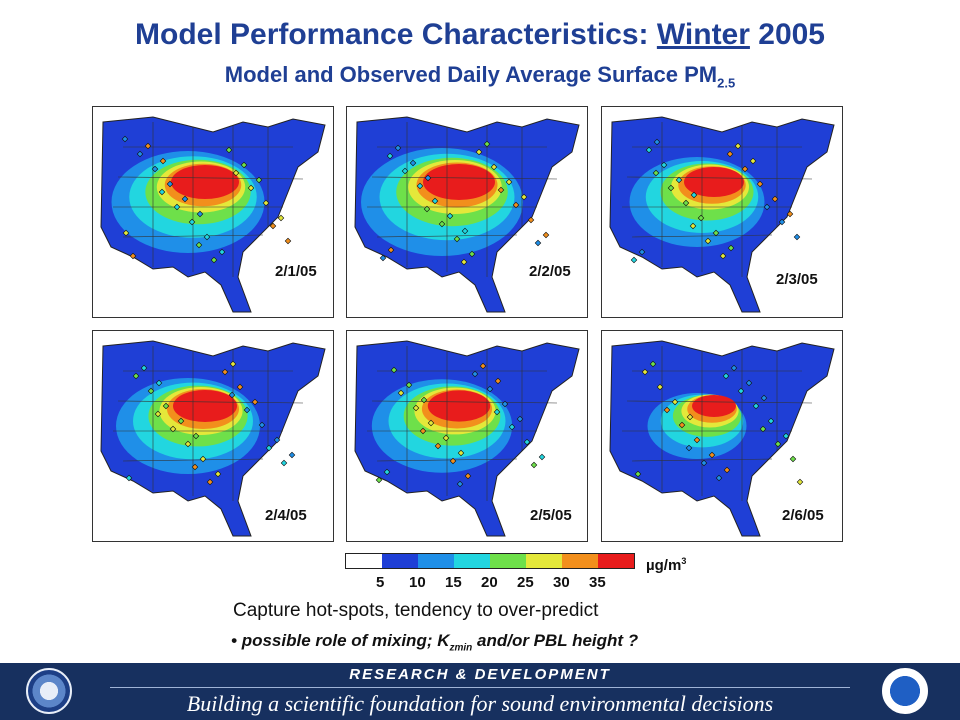  I want to click on unit-main: µg/m, so click(664, 565).